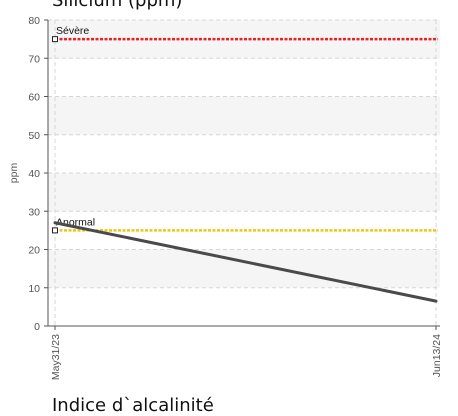  I want to click on y-tick-label: 60, so click(34, 98).